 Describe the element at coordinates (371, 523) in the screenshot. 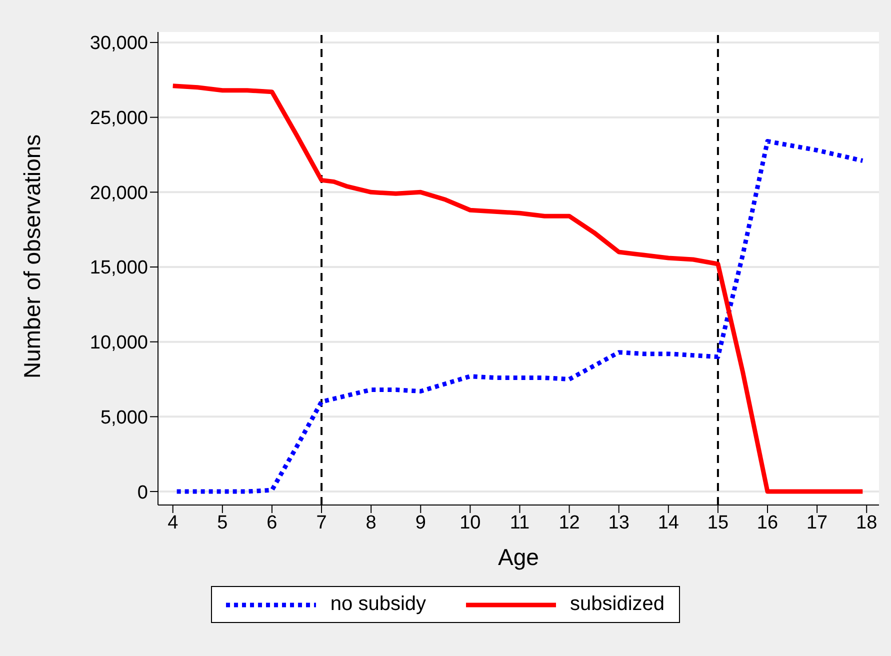

I see `x-tick-label: 8` at that location.